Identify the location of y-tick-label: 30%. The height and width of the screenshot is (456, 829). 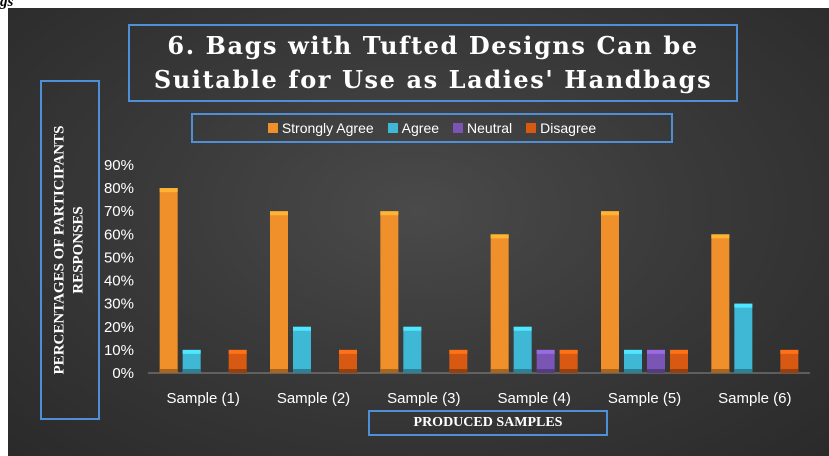
(119, 304).